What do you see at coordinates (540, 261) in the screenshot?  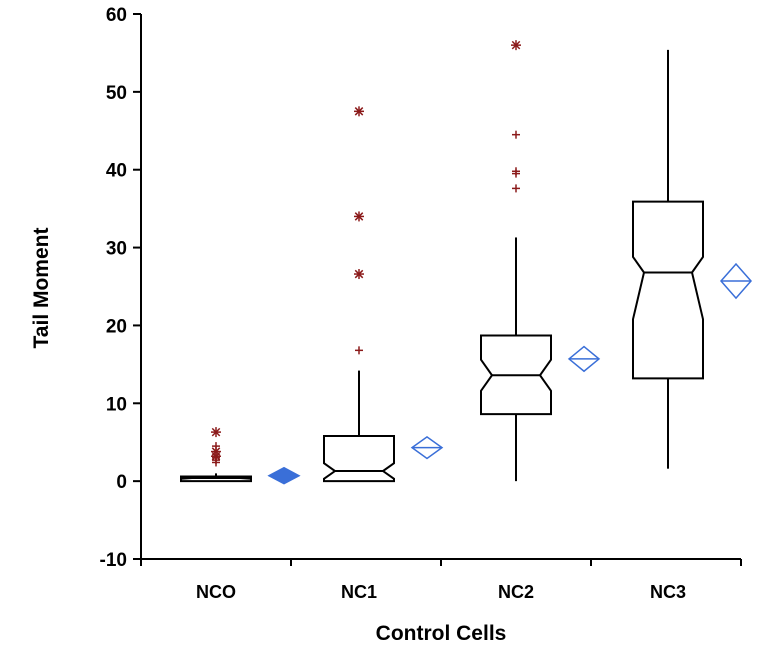 I see `box-group-nc2` at bounding box center [540, 261].